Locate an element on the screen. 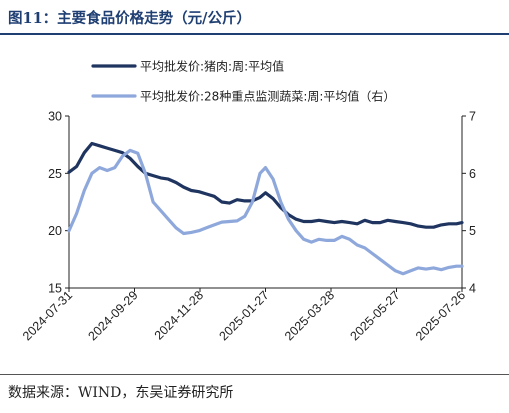 This screenshot has width=509, height=413. right-y-tick-label: 4 is located at coordinates (472, 289).